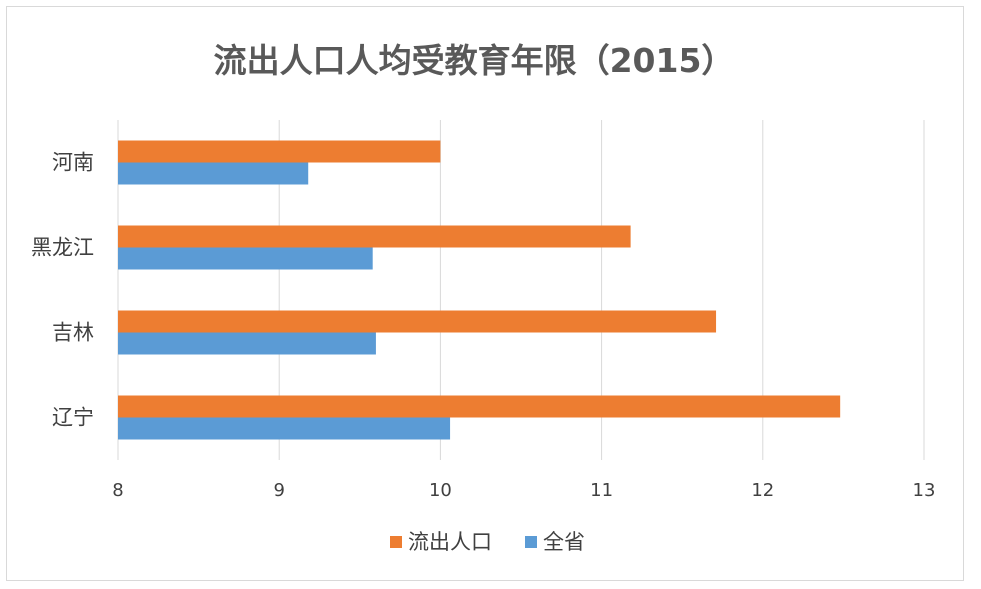 The width and height of the screenshot is (981, 589). I want to click on x-tick-label: 10, so click(440, 490).